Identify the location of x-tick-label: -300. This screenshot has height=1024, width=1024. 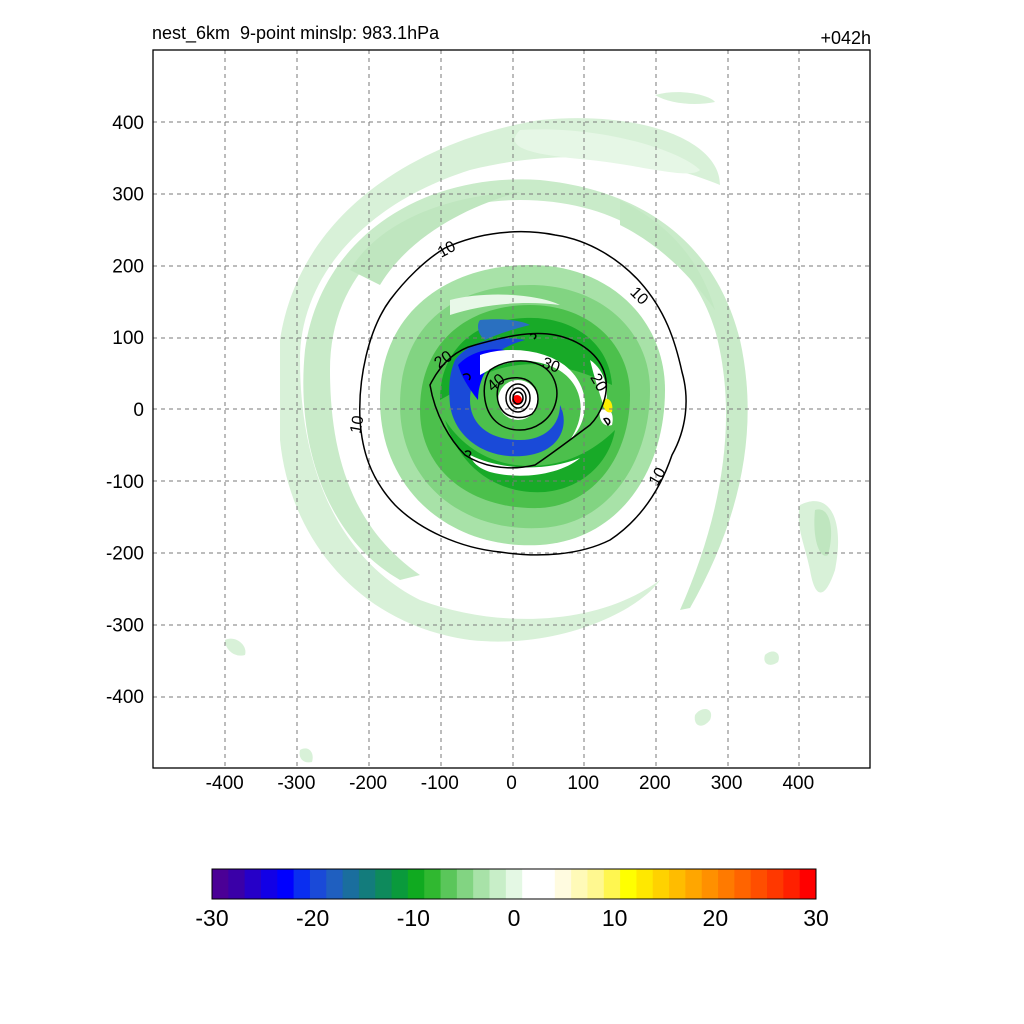
(296, 783).